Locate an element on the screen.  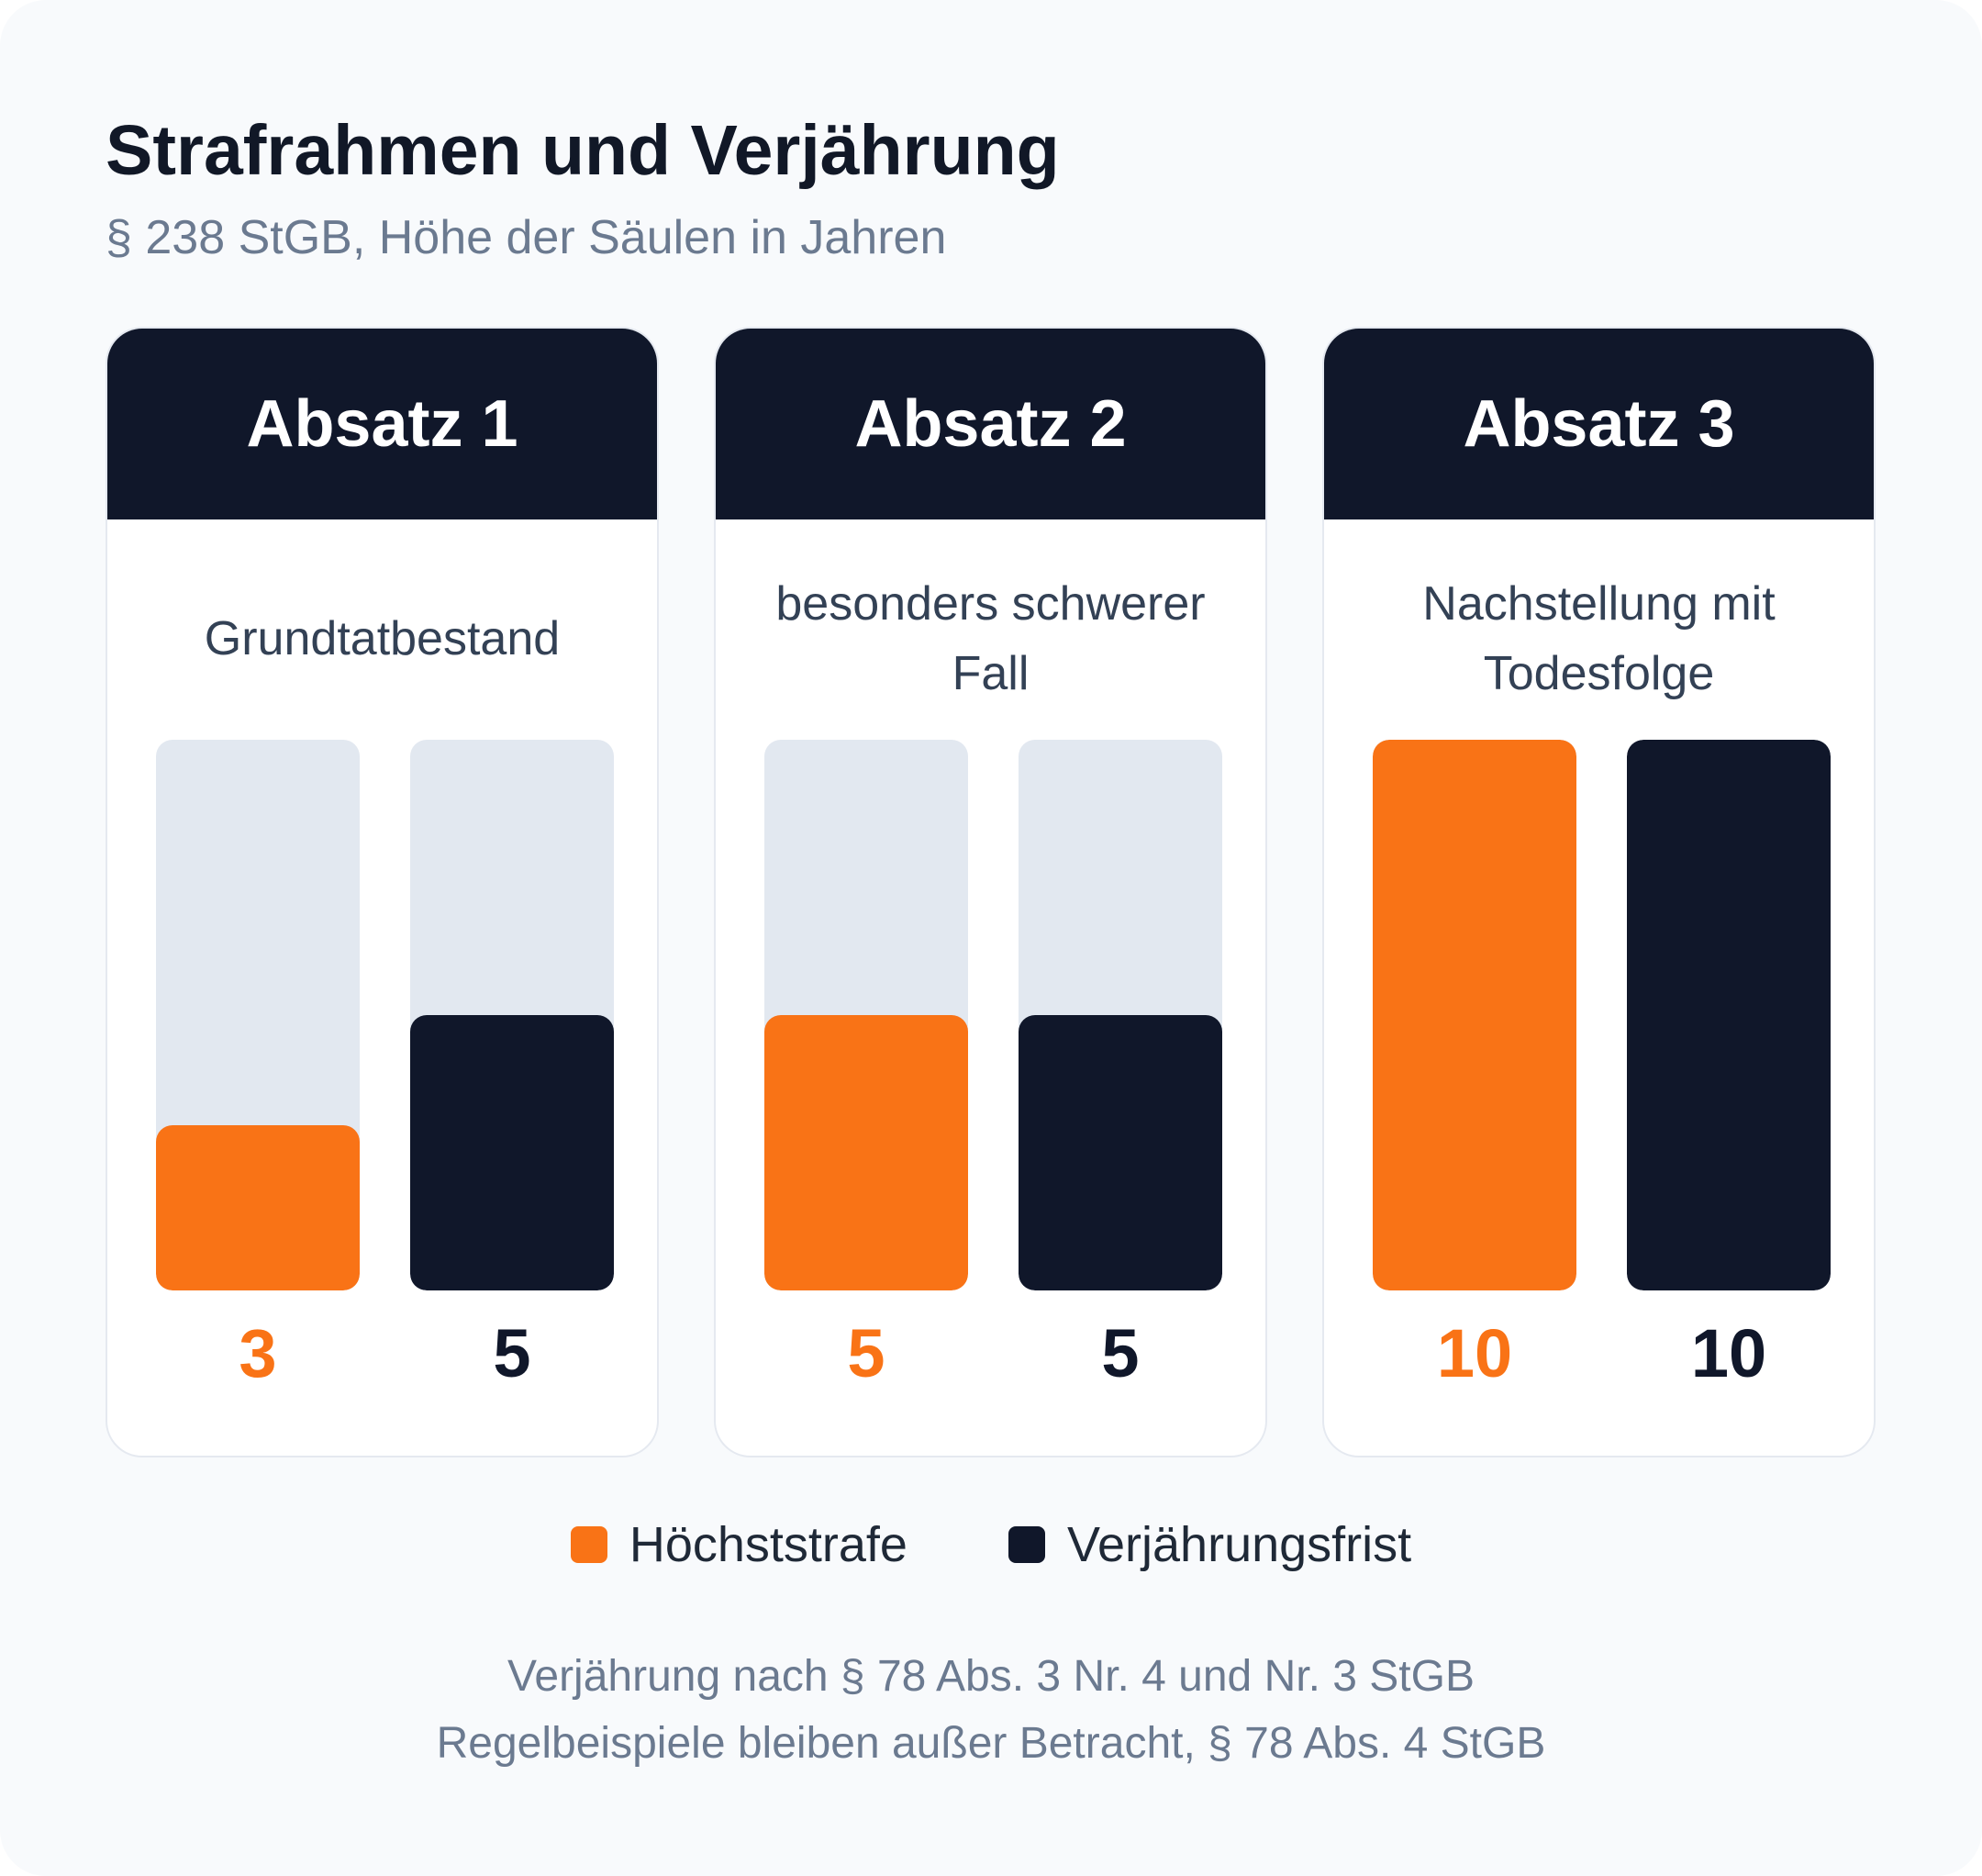
bar-value-verjaehrungsfrist: 10 is located at coordinates (1728, 1353).